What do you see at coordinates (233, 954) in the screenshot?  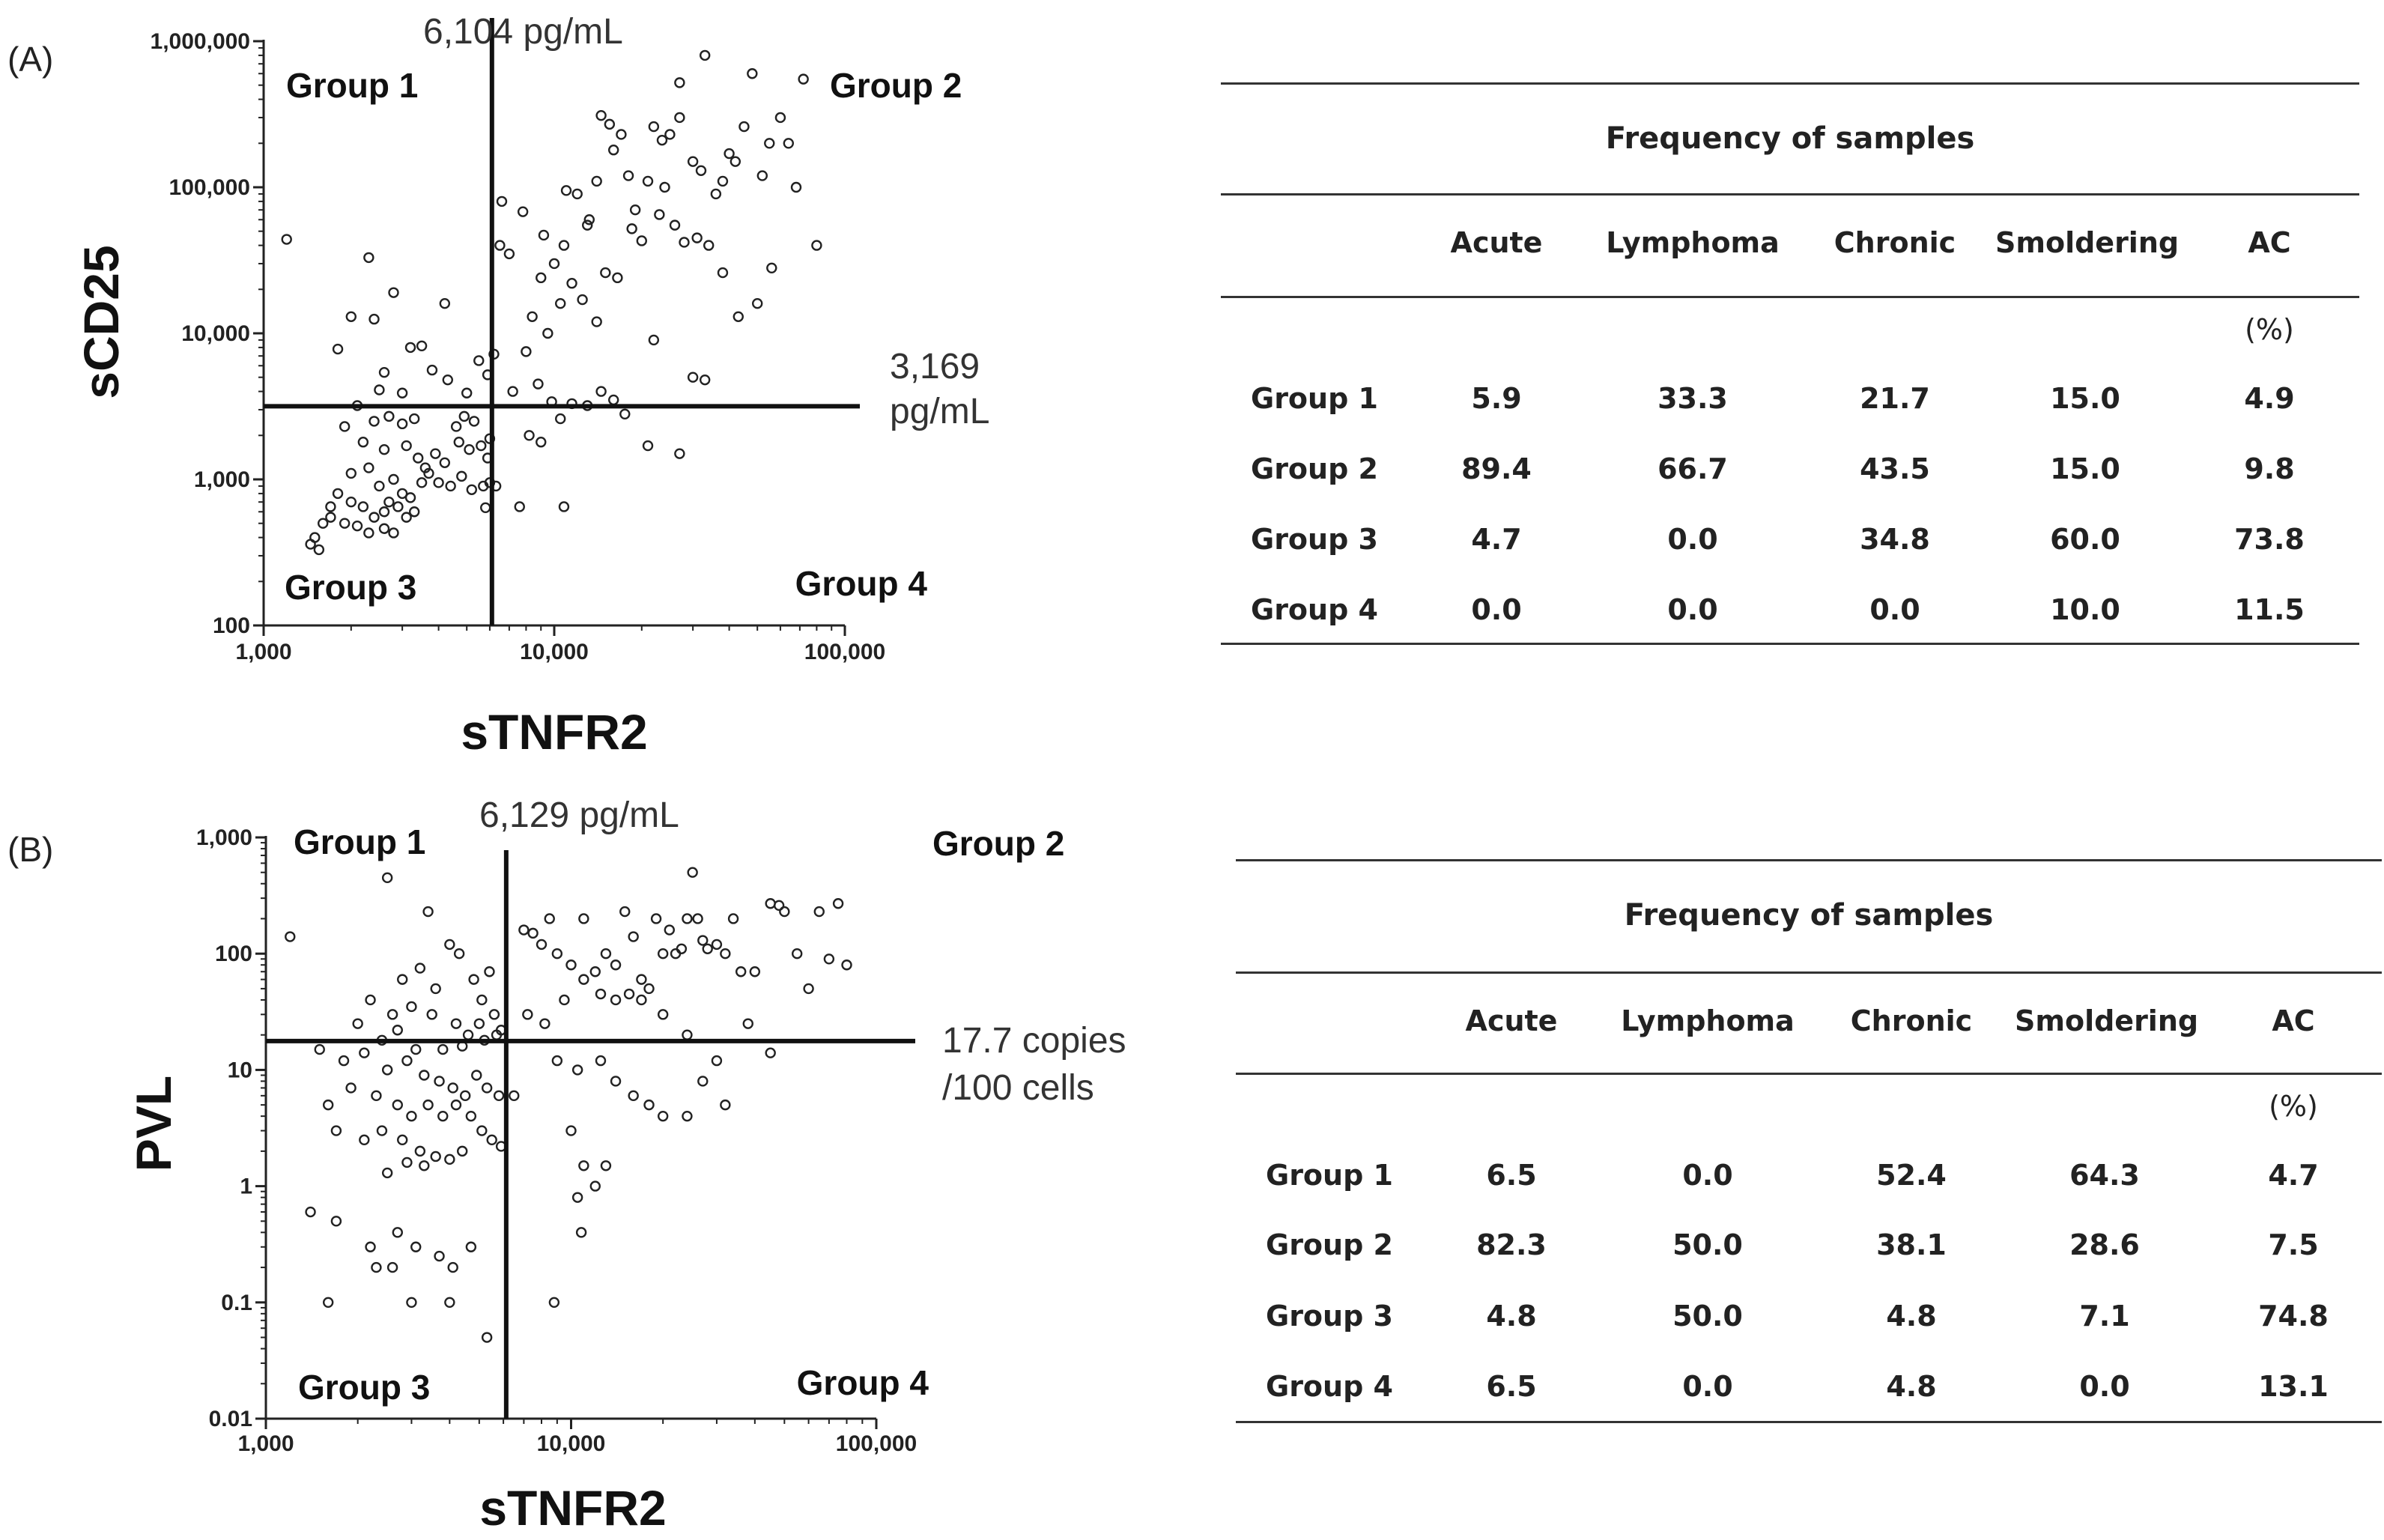 I see `y-tick-label: 100` at bounding box center [233, 954].